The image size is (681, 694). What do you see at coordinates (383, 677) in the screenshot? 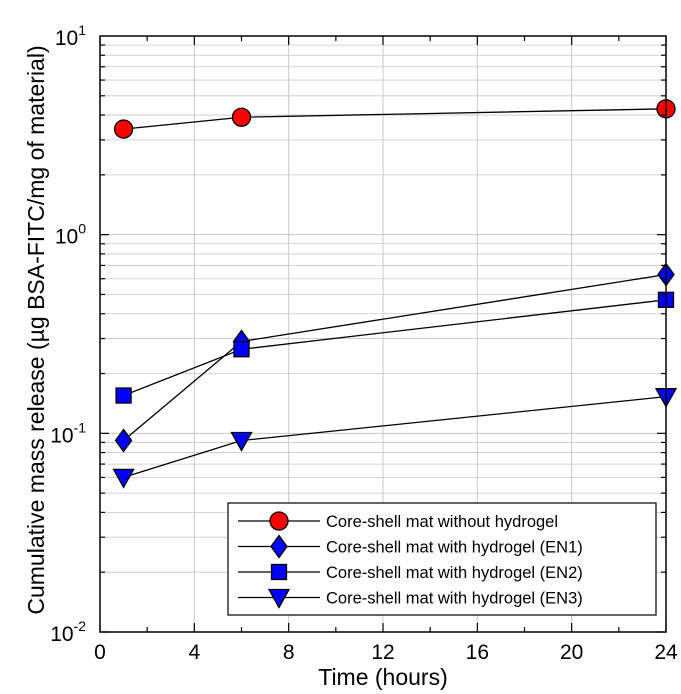
I see `x-axis-title: Time (hours)` at bounding box center [383, 677].